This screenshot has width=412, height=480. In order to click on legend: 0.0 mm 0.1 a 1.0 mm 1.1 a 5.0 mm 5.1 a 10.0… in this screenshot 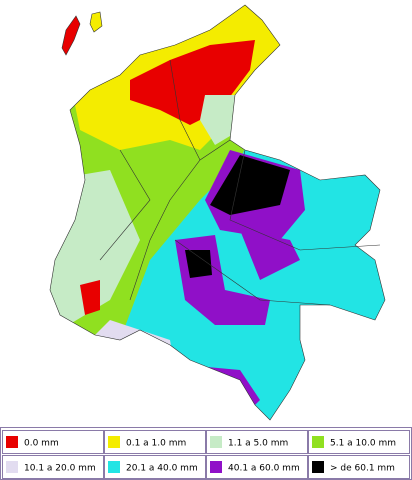, I will do `click(206, 453)`.